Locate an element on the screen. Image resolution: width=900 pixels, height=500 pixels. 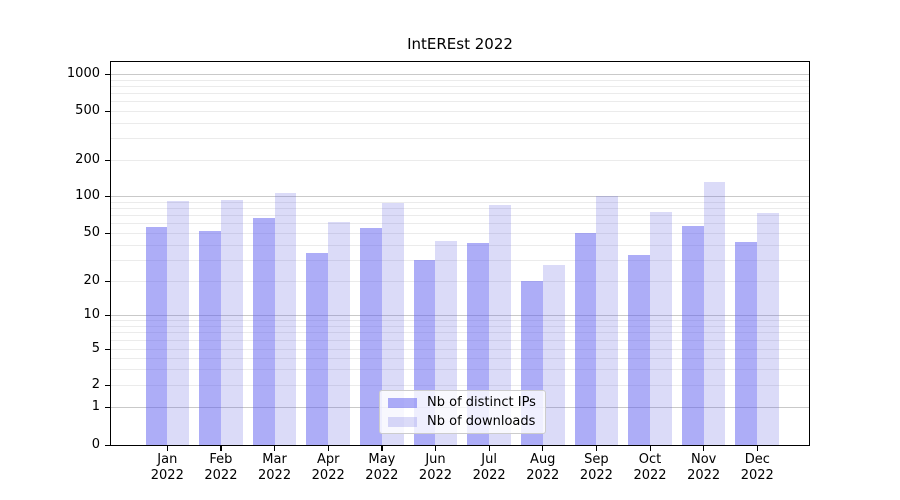
y-tick-label-10: 10 is located at coordinates (91, 314).